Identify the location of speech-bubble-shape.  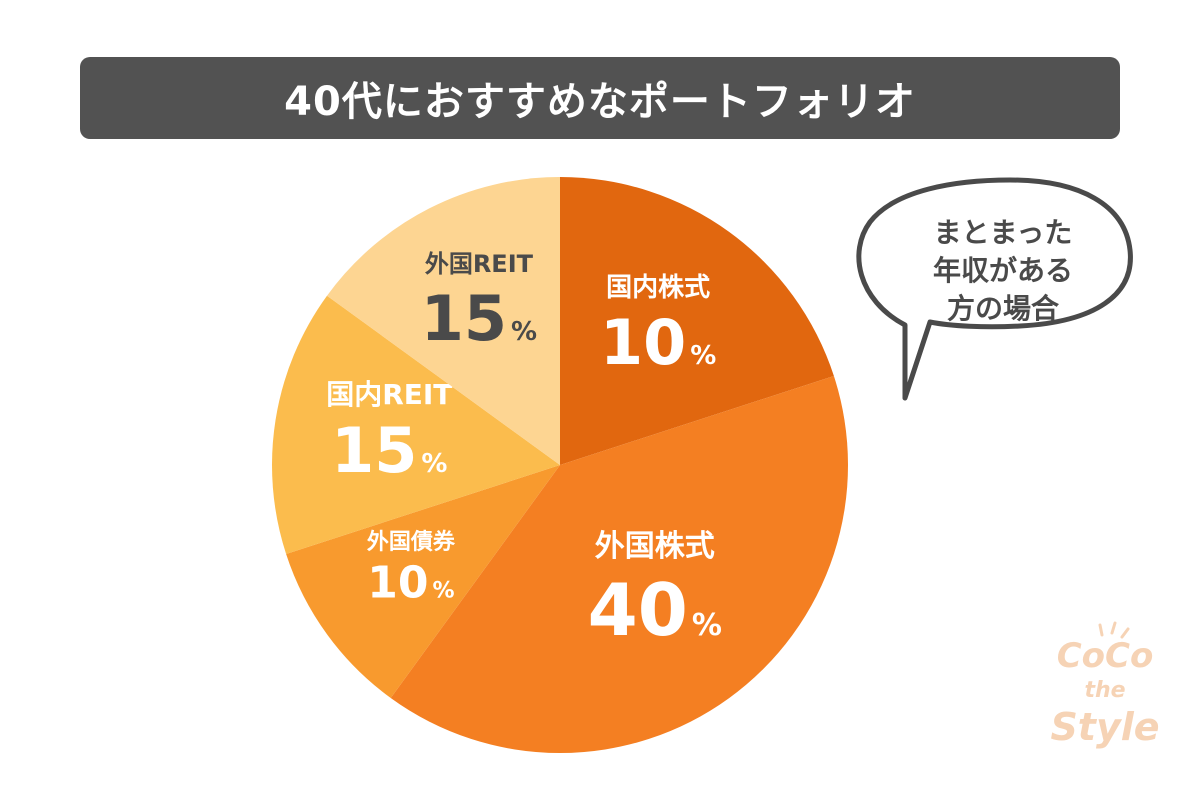
(994, 289).